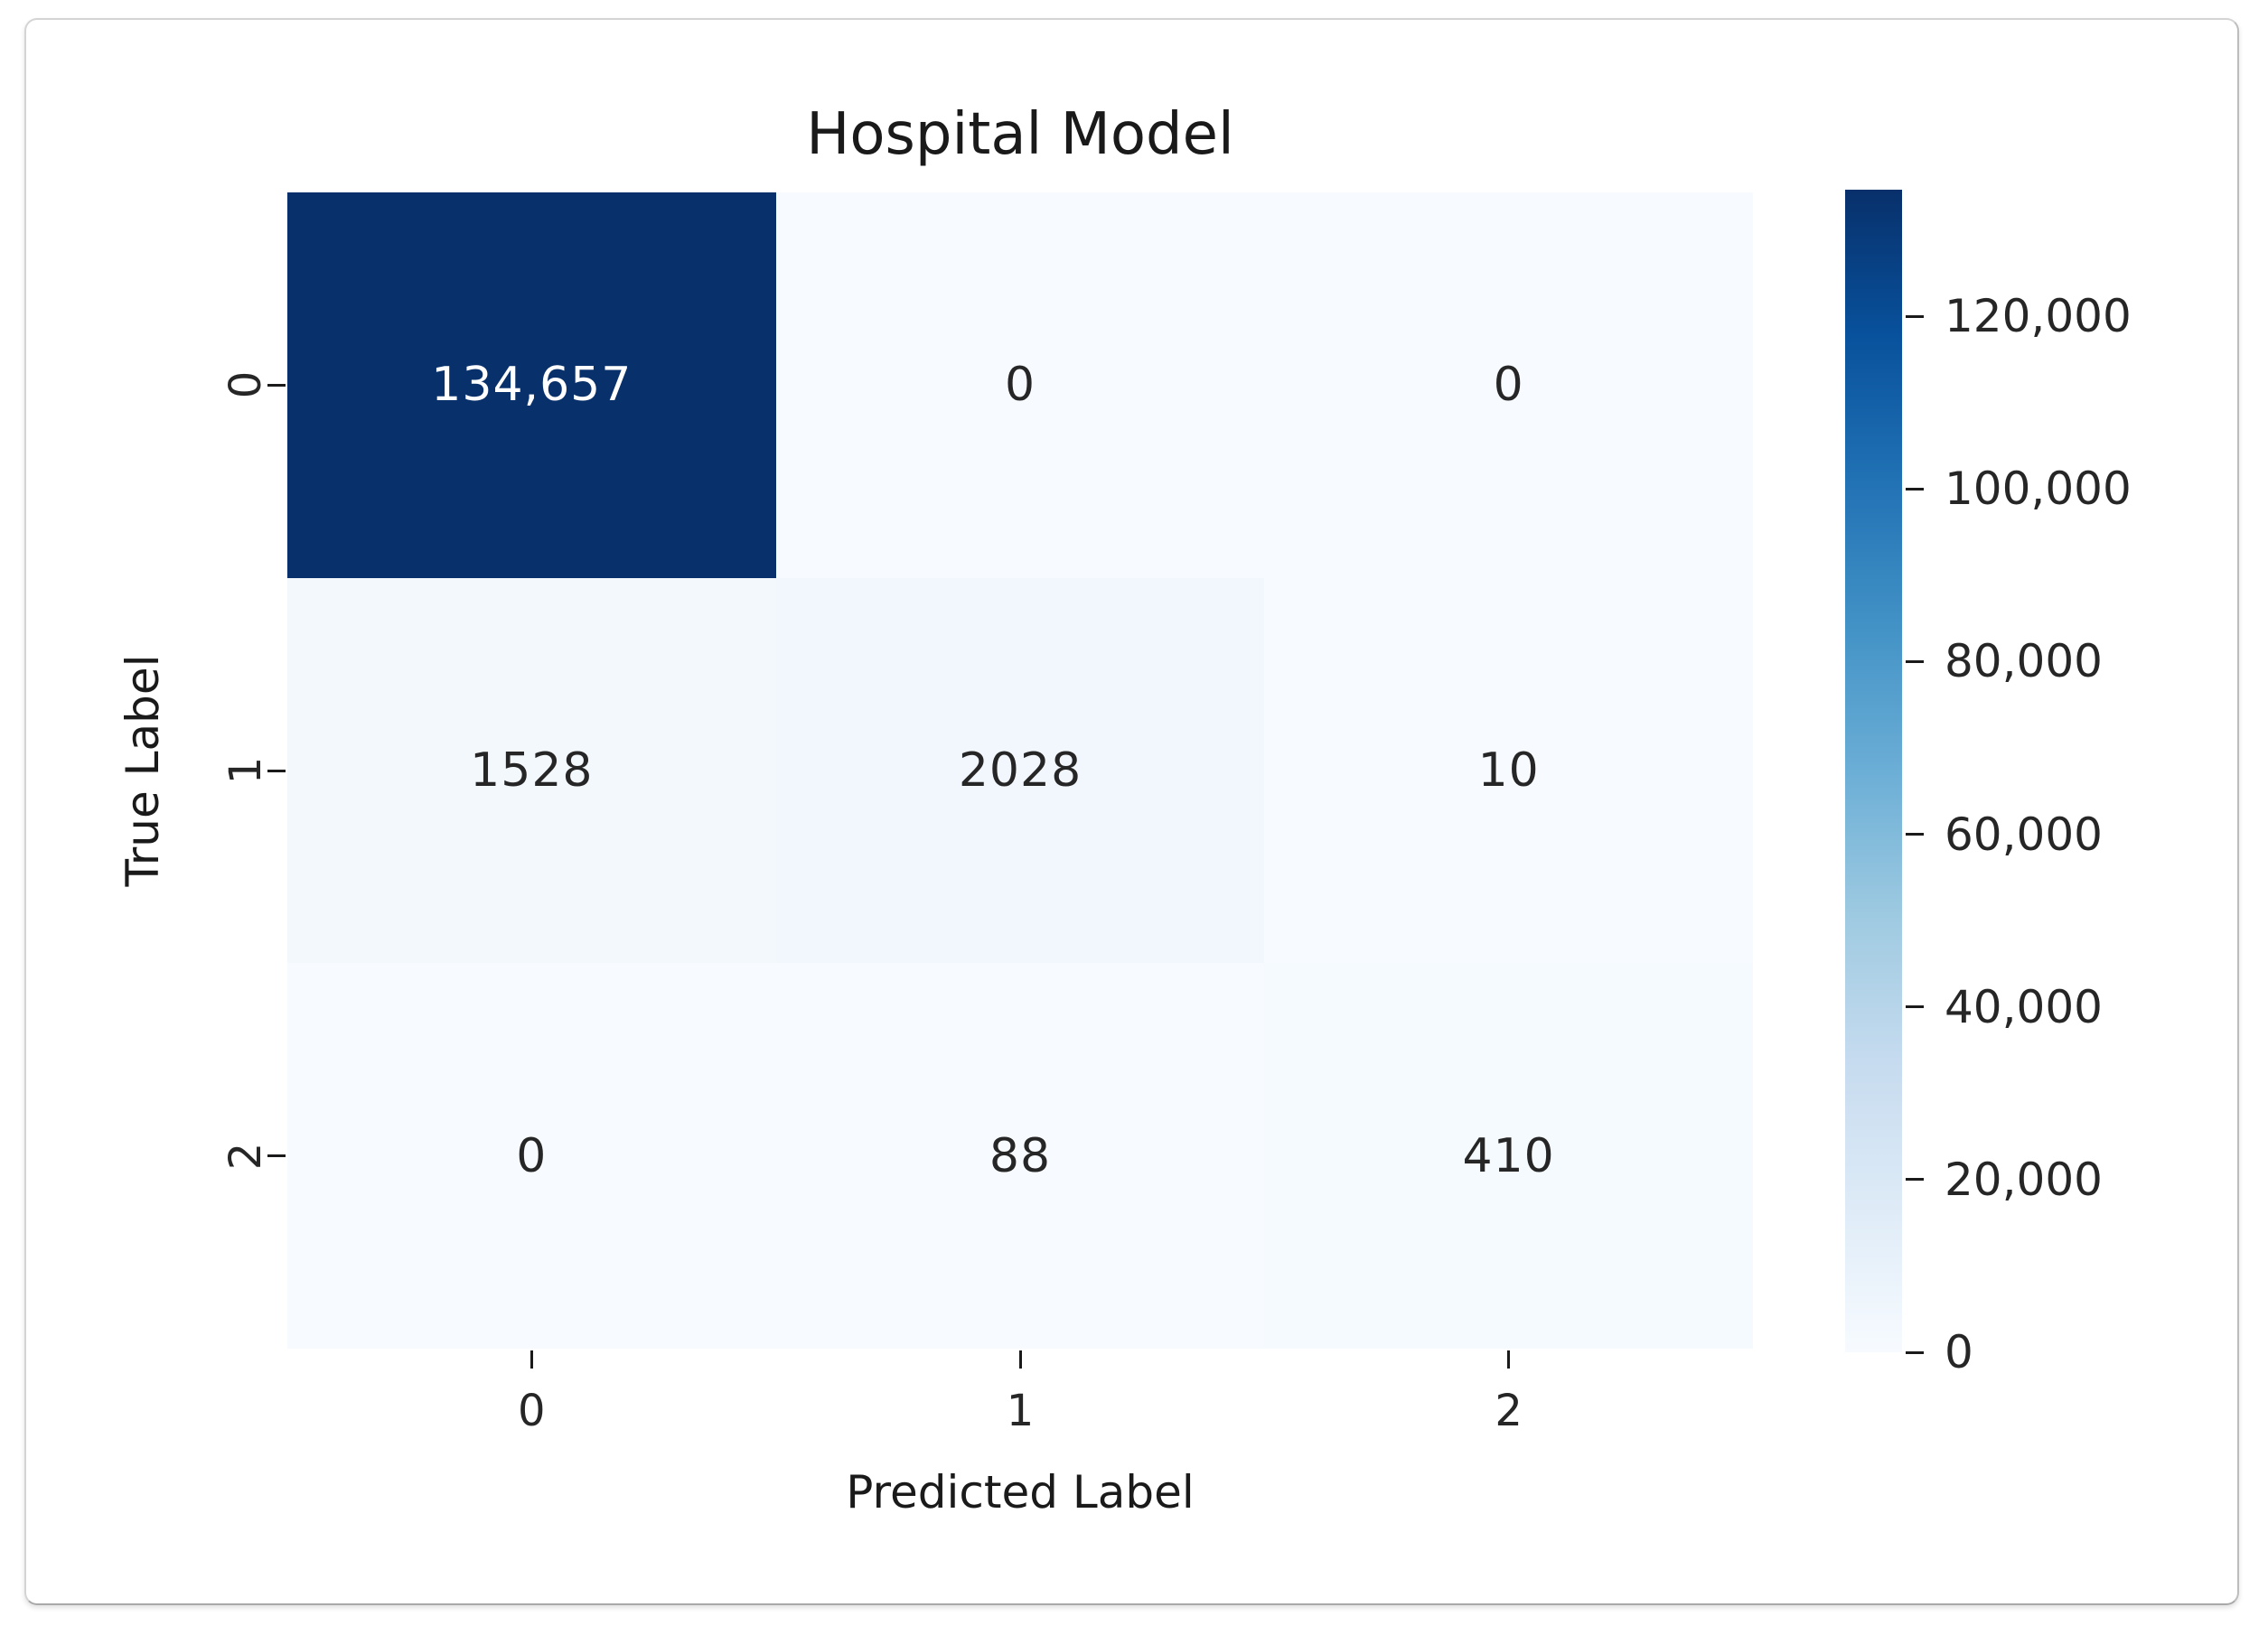 The height and width of the screenshot is (1635, 2268). What do you see at coordinates (532, 1411) in the screenshot?
I see `x-tick-label: 0` at bounding box center [532, 1411].